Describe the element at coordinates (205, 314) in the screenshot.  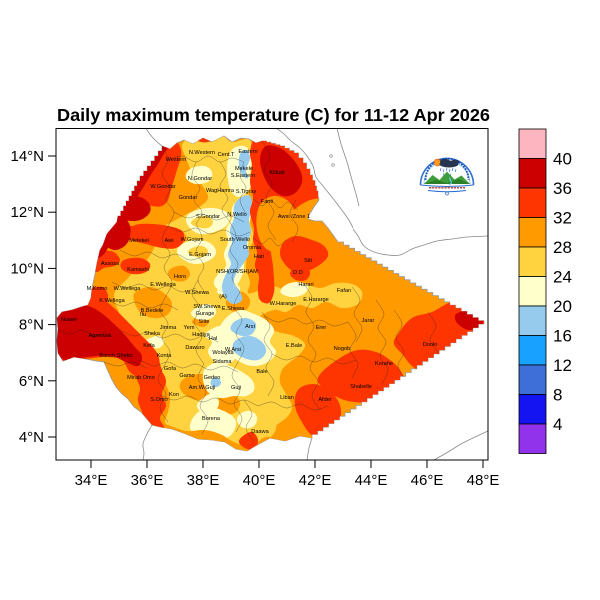
I see `svg-text: Gurage` at that location.